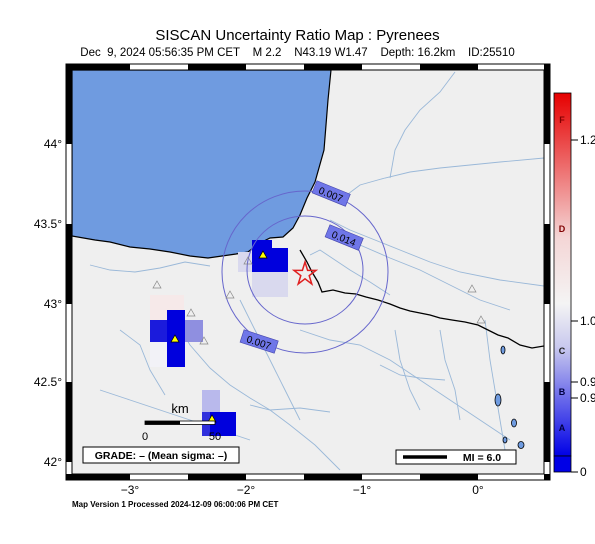  Describe the element at coordinates (53, 144) in the screenshot. I see `lat-tick-label: 44°` at that location.